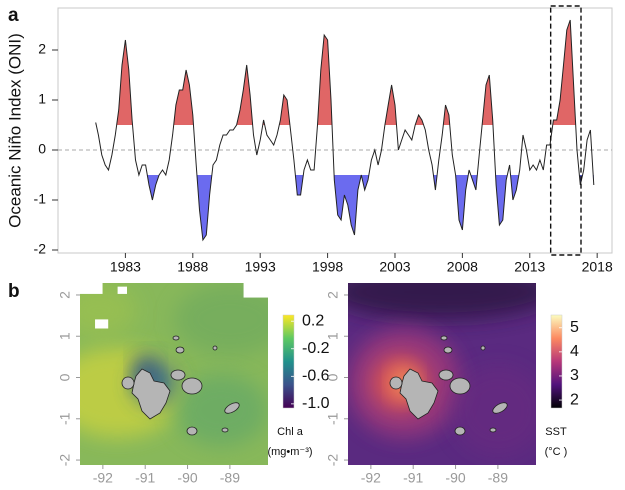  What do you see at coordinates (316, 348) in the screenshot?
I see `colorbar-tick-label: -0.2` at bounding box center [316, 348].